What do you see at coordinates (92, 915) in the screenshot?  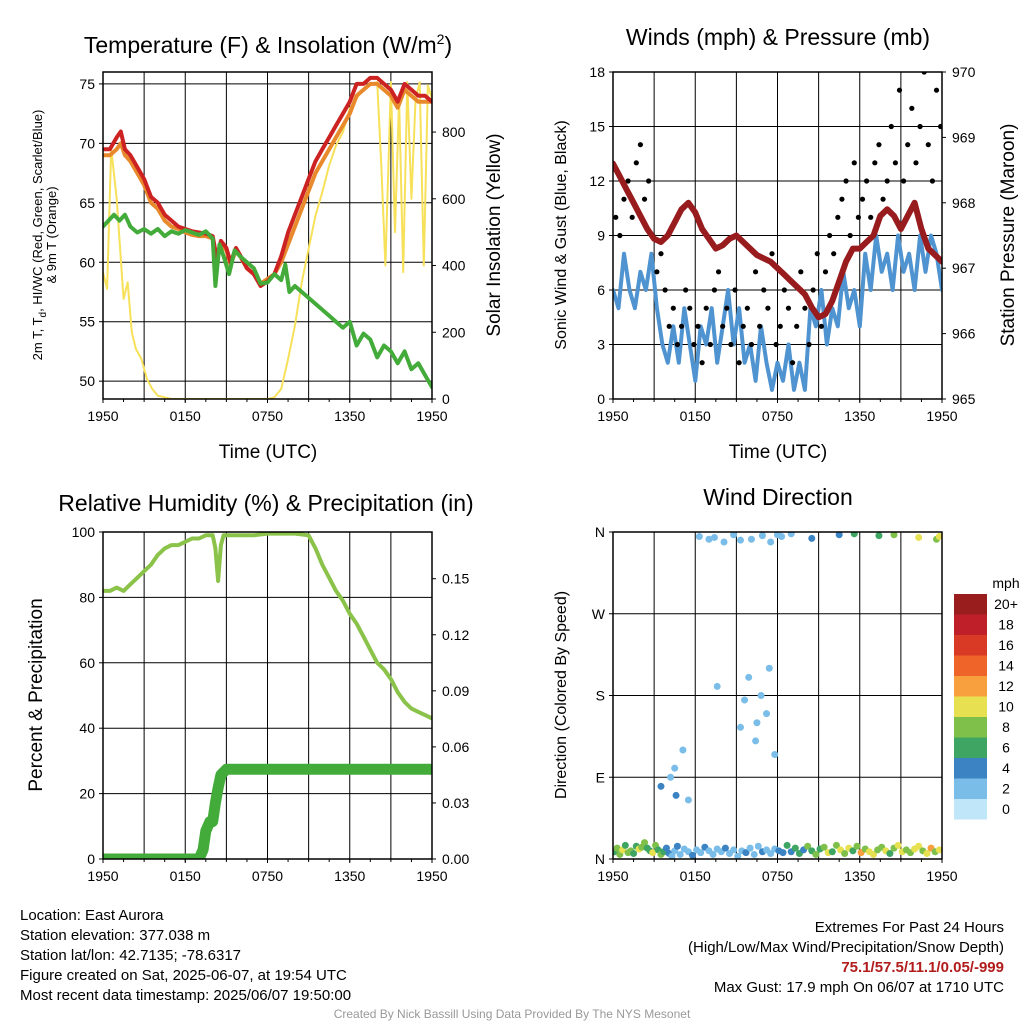 I see `station-location: Location: East Aurora` at bounding box center [92, 915].